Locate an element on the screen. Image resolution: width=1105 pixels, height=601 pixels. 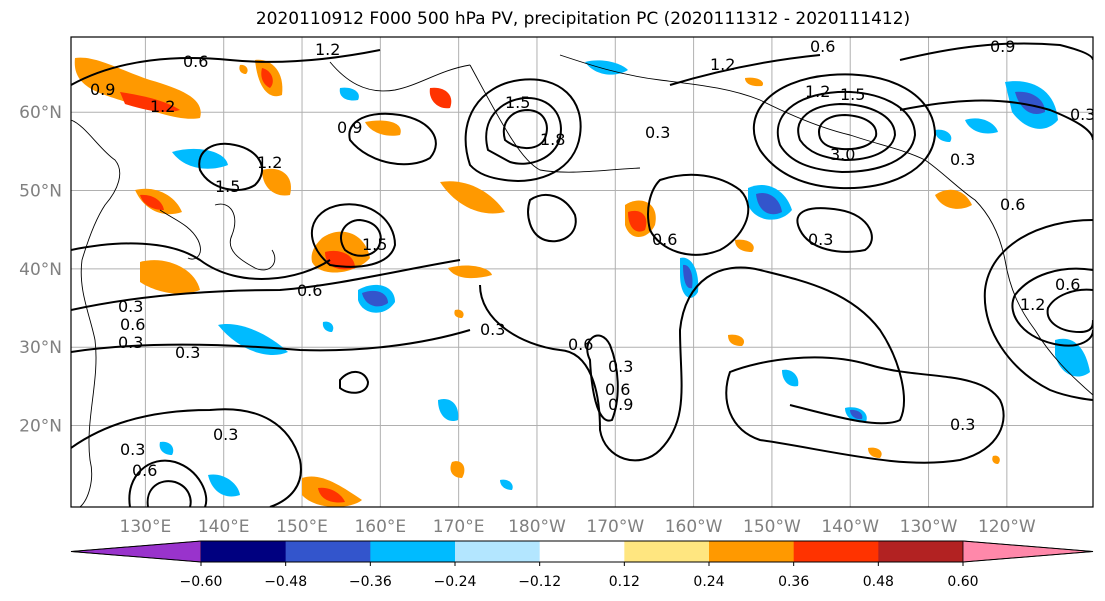
colorbar-tick-label: 0.60 is located at coordinates (962, 582).